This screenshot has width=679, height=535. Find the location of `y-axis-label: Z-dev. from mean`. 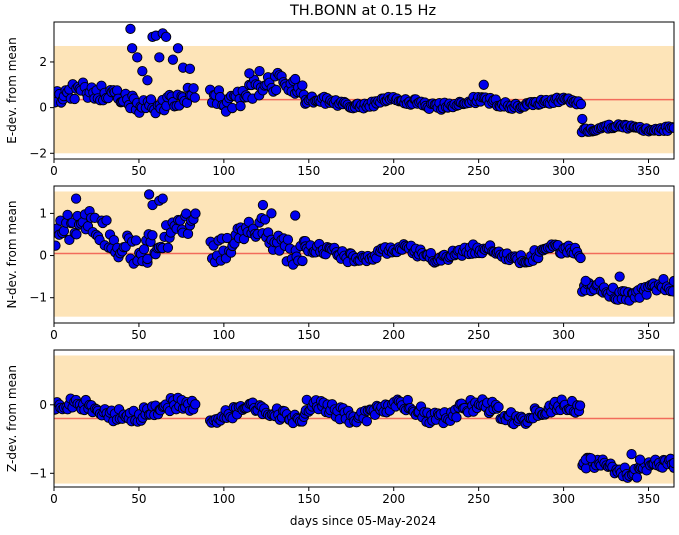

y-axis-label: Z-dev. from mean is located at coordinates (12, 418).